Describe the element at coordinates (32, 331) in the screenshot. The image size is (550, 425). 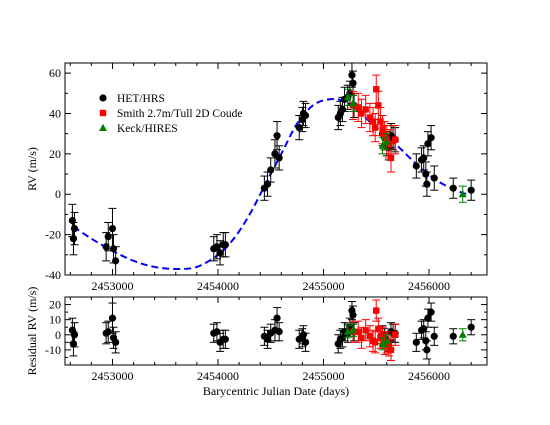
I see `y-axis-title: Residual RV (m/s)` at that location.